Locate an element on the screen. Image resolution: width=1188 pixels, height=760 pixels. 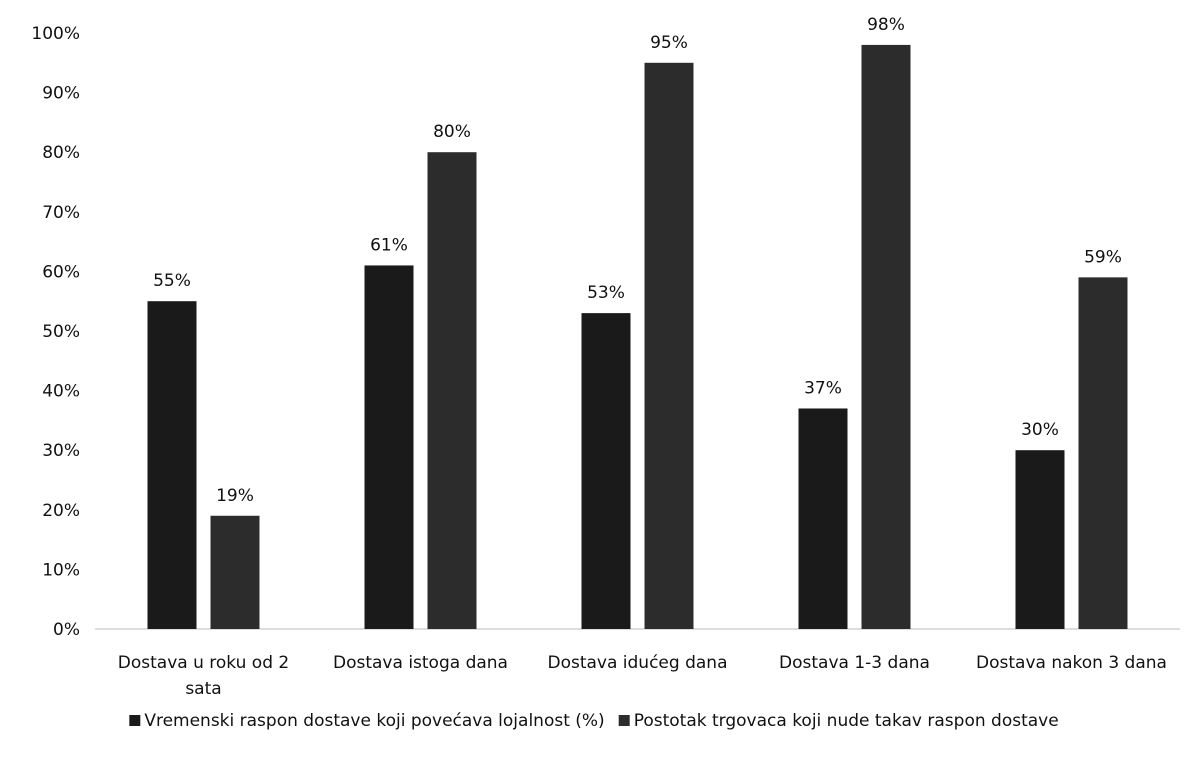
y-tick-label: 10% is located at coordinates (61, 570).